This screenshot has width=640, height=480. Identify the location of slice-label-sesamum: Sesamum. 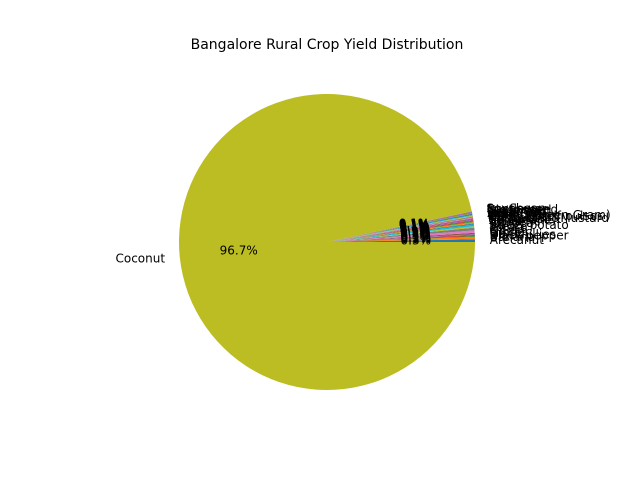
(517, 212).